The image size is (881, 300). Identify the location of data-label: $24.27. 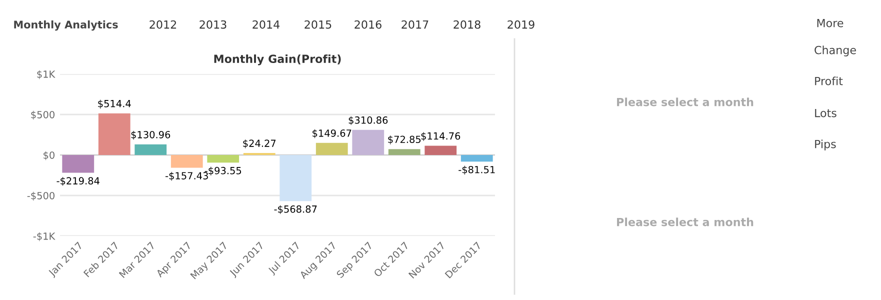
(259, 143).